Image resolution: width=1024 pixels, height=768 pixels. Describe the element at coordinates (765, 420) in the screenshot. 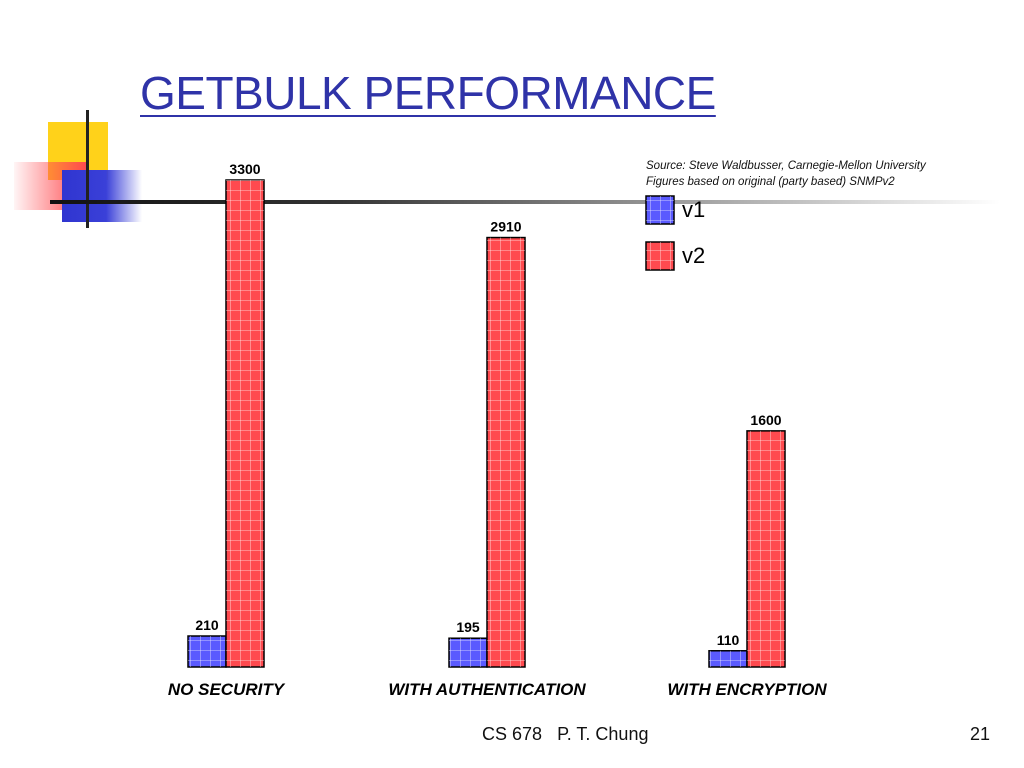

I see `data-label-v2-with-encryption: 1600` at that location.